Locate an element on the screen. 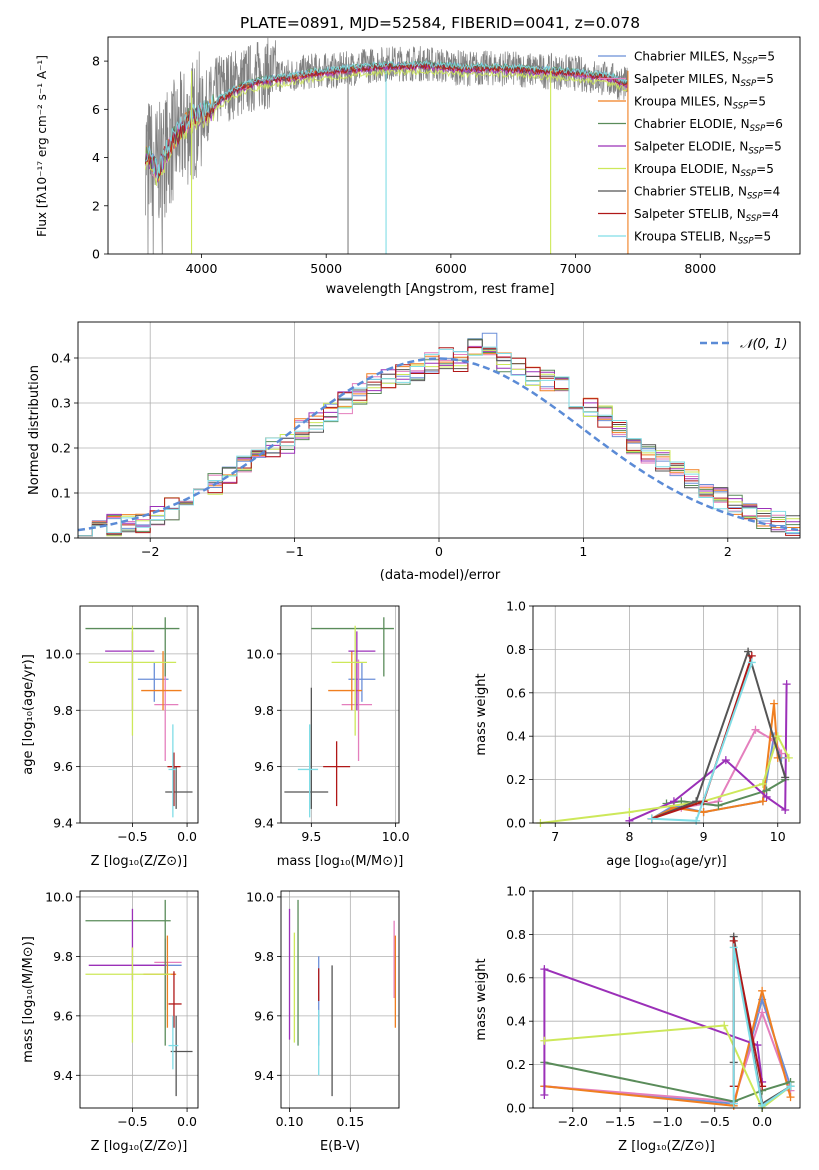 Image resolution: width=819 pixels, height=1170 pixels. tick-layer: 0.10 0.15 9.4 9.6 9.8 10.0 is located at coordinates (305, 1009).